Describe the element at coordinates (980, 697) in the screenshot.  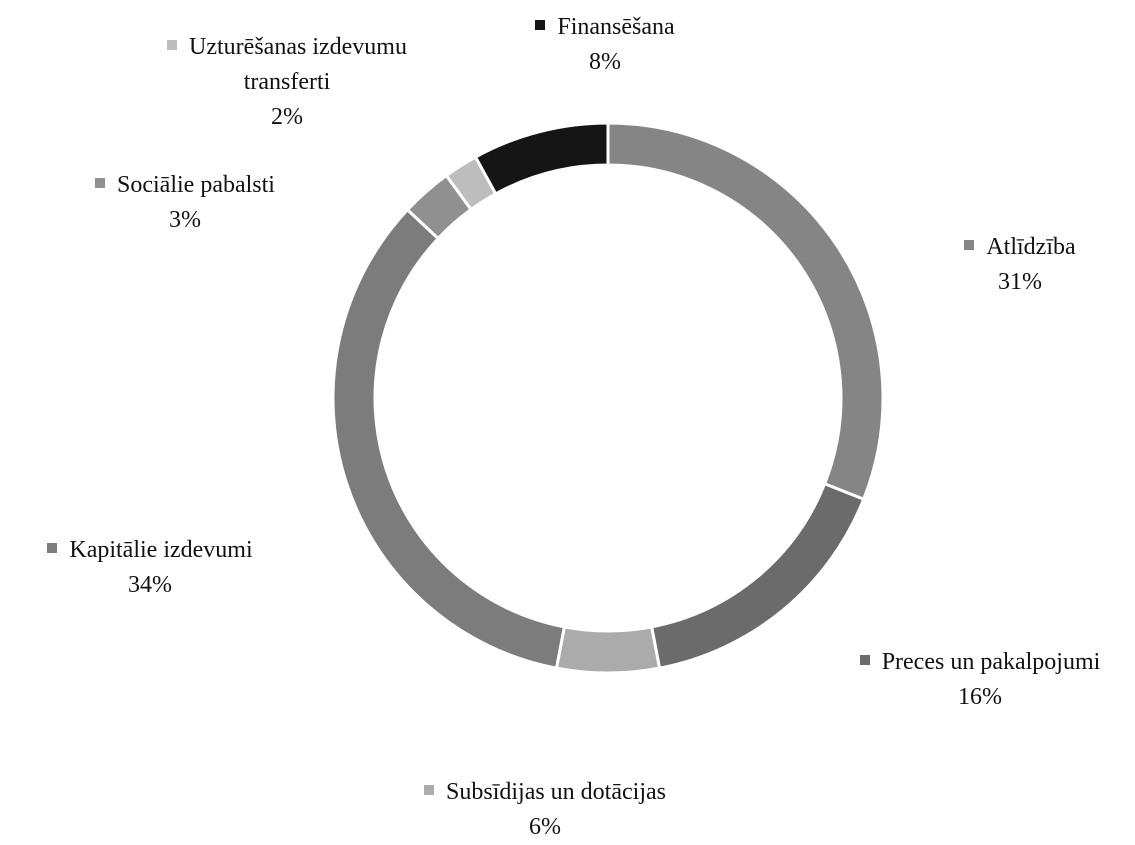
I see `value-label: 16%` at that location.